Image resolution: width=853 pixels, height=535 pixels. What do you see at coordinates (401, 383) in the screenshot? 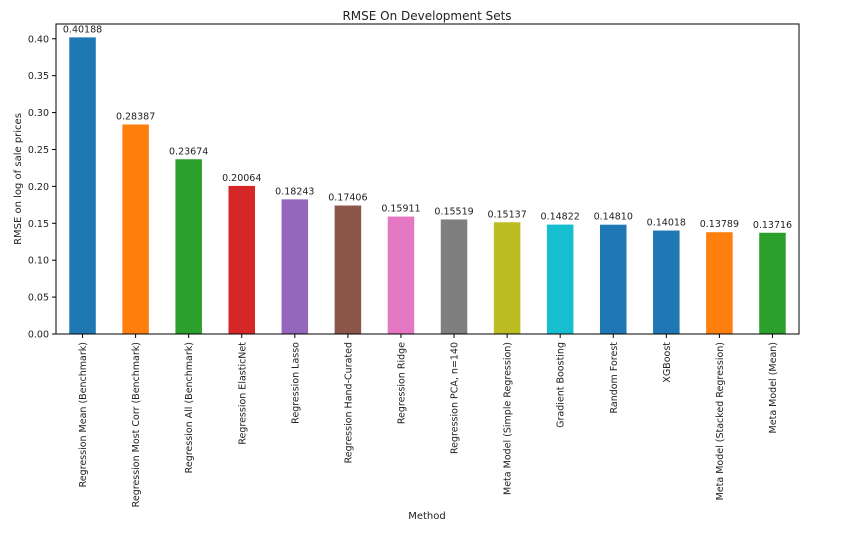
I see `x-tick-label: Regression Ridge` at bounding box center [401, 383].